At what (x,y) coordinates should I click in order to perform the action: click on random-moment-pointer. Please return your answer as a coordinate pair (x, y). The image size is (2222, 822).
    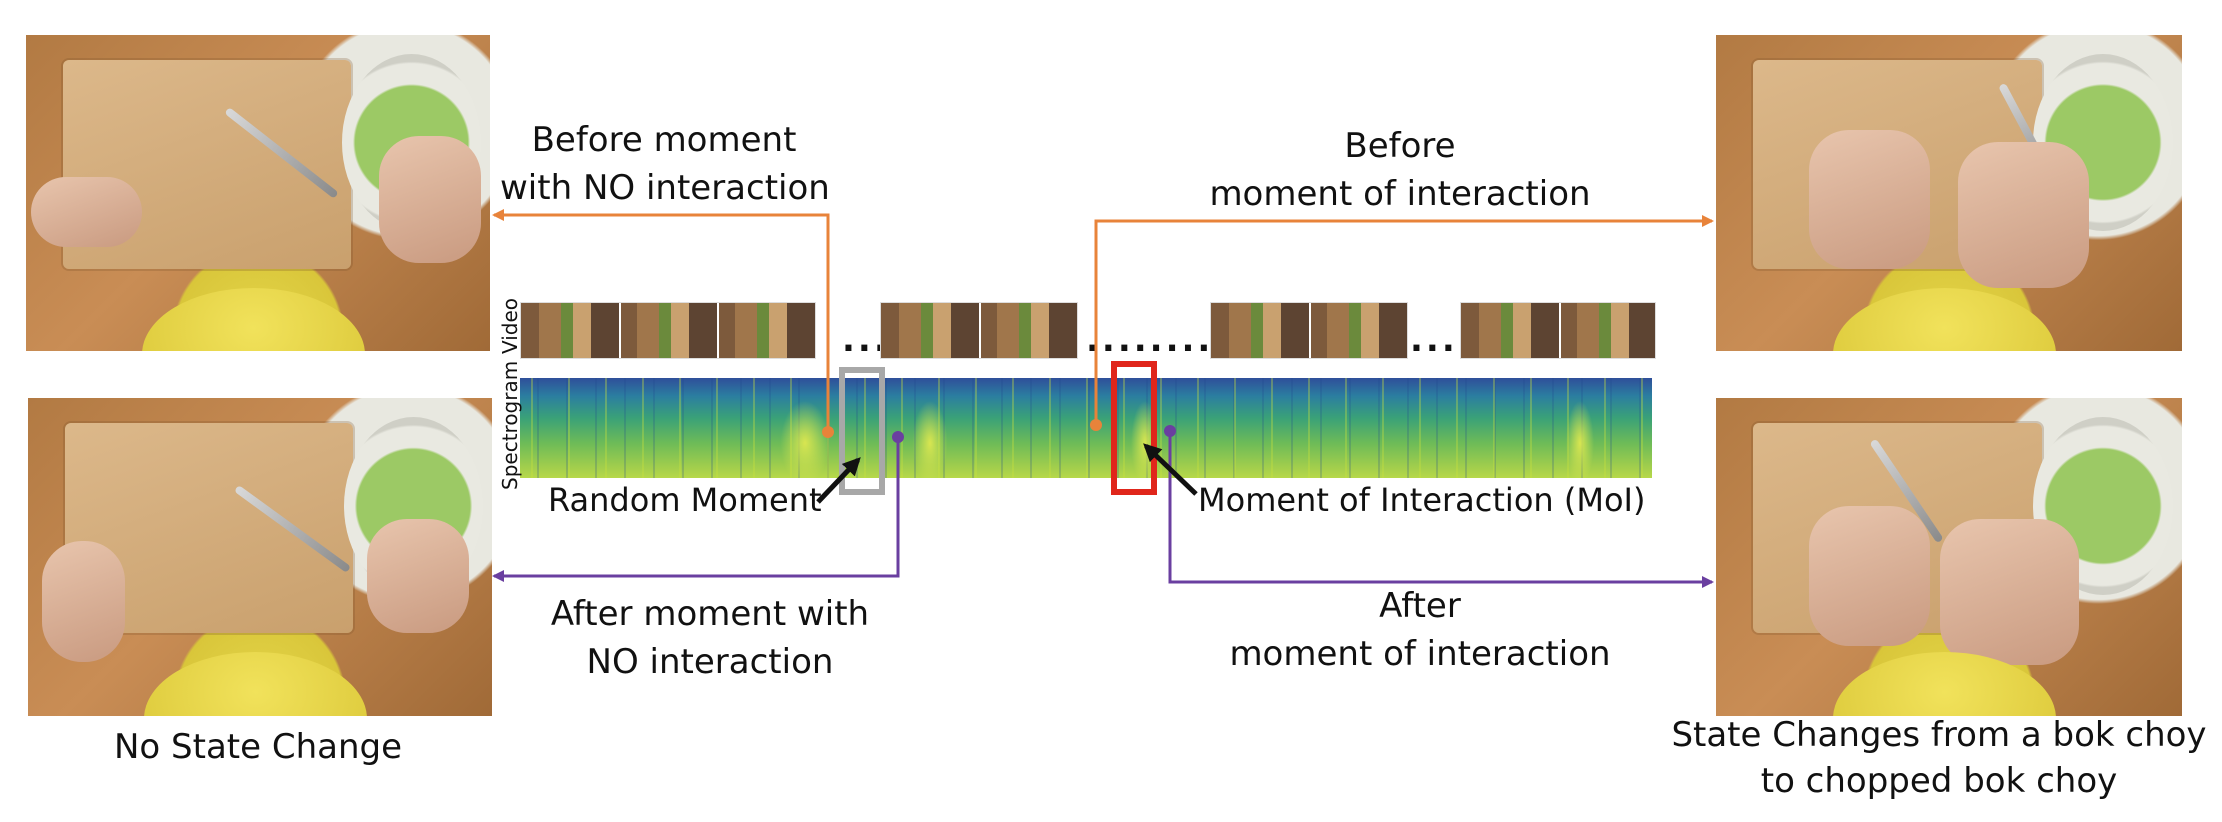
    Looking at the image, I should click on (838, 480).